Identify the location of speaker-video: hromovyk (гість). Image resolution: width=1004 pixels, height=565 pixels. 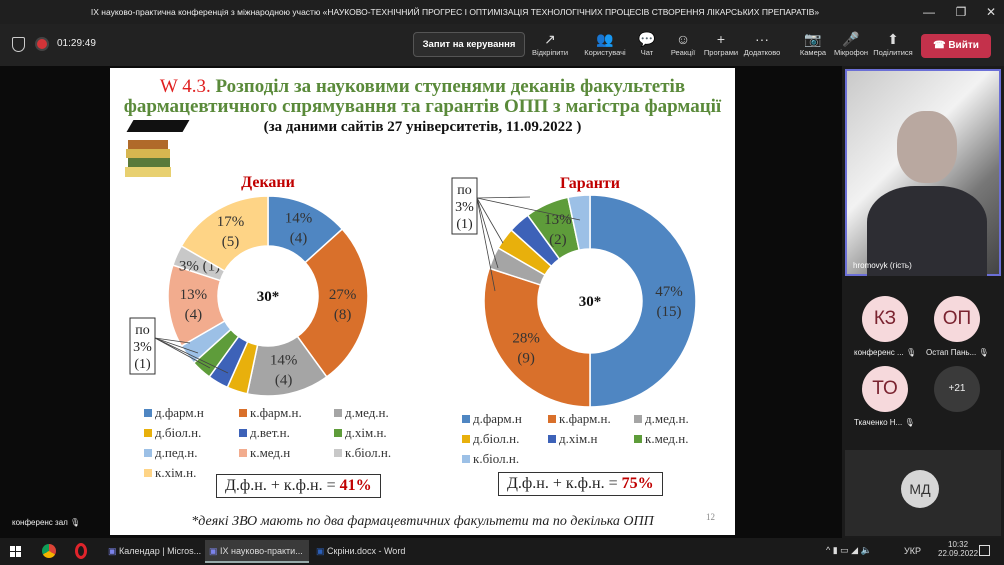
(923, 172).